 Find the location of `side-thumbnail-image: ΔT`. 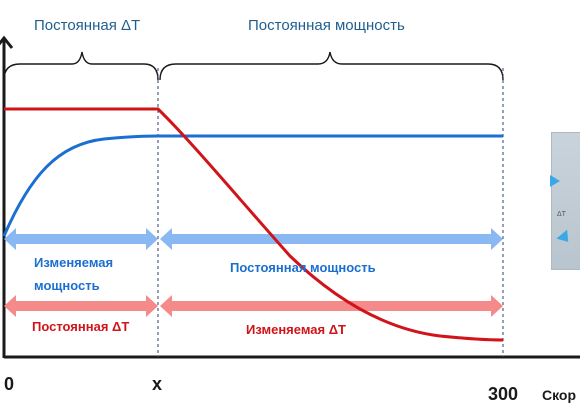

side-thumbnail-image: ΔT is located at coordinates (565, 201).